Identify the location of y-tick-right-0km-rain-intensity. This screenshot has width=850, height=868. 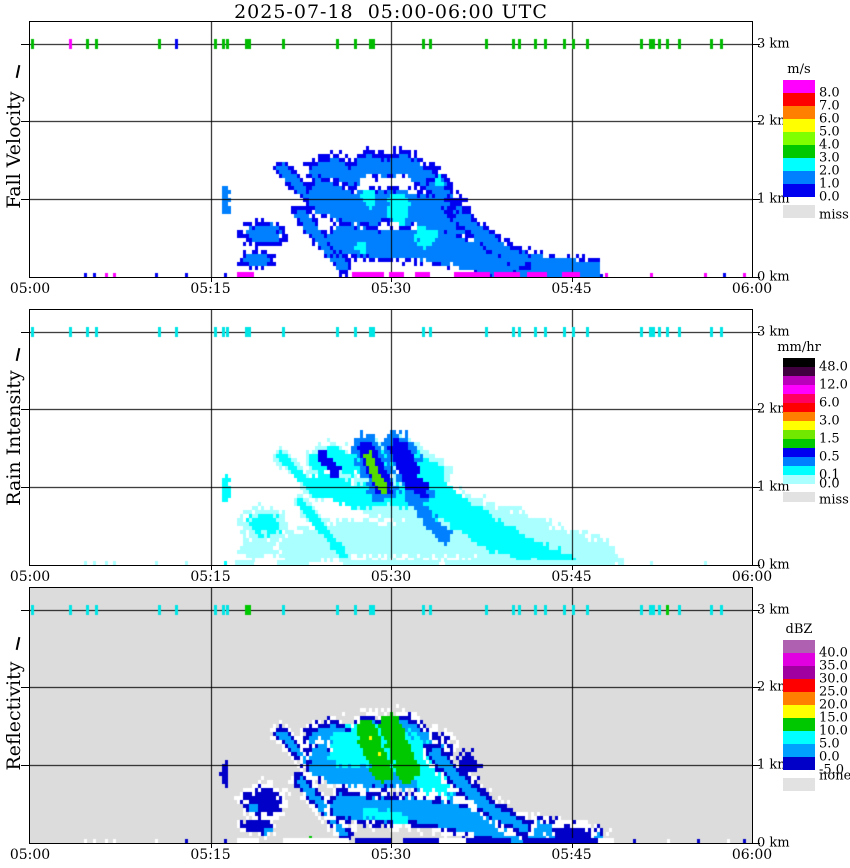
(756, 565).